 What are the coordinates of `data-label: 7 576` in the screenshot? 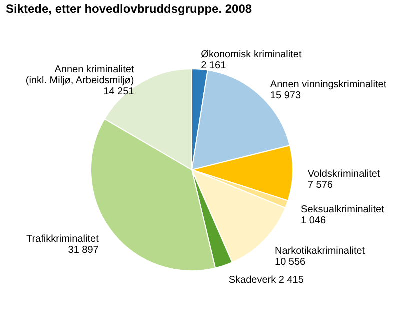 It's located at (321, 185).